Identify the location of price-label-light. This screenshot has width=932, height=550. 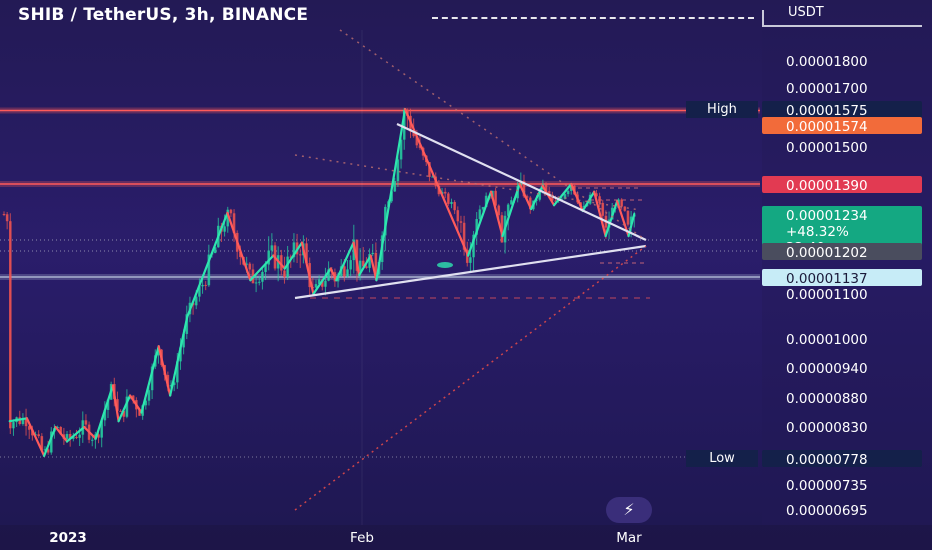
(842, 277).